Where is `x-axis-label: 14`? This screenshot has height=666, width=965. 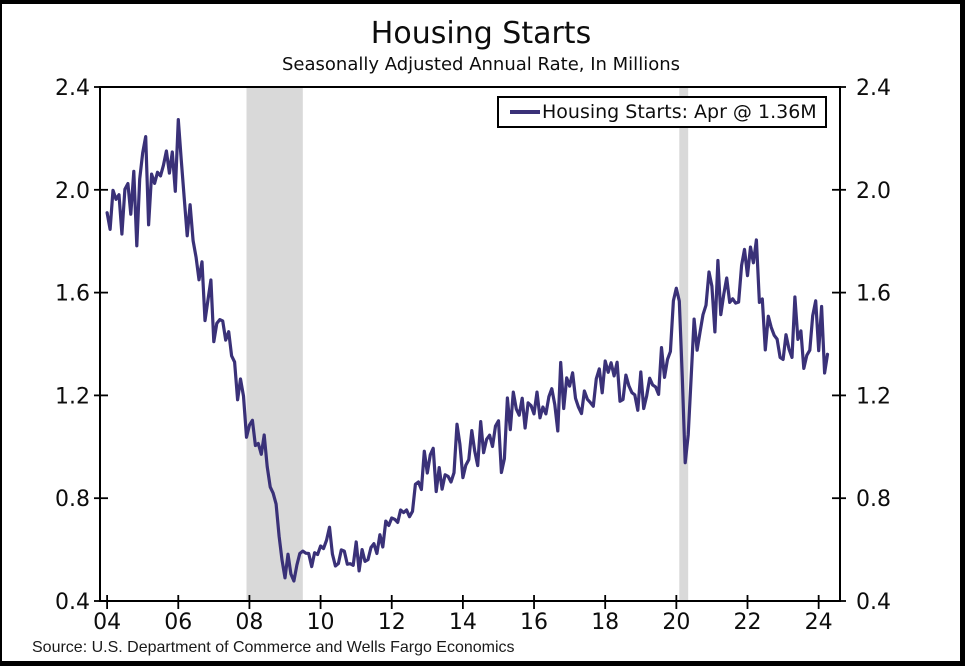
x-axis-label: 14 is located at coordinates (463, 622).